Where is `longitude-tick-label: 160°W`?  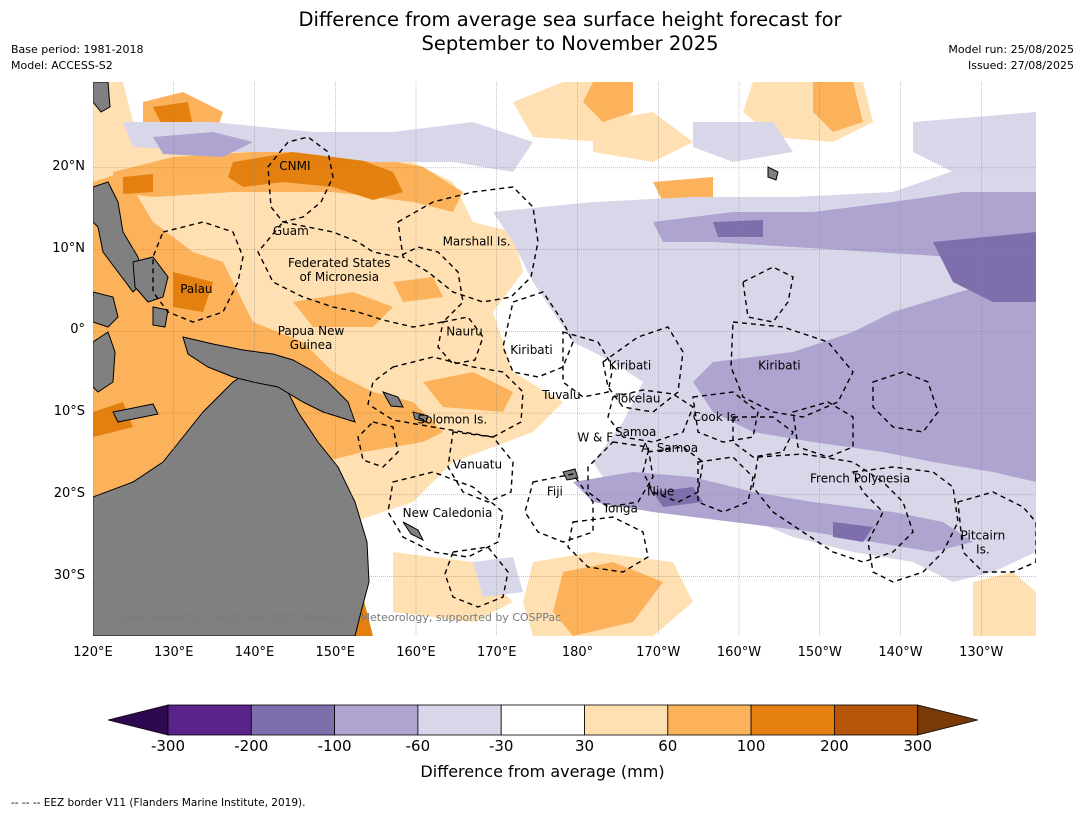
longitude-tick-label: 160°W is located at coordinates (739, 652).